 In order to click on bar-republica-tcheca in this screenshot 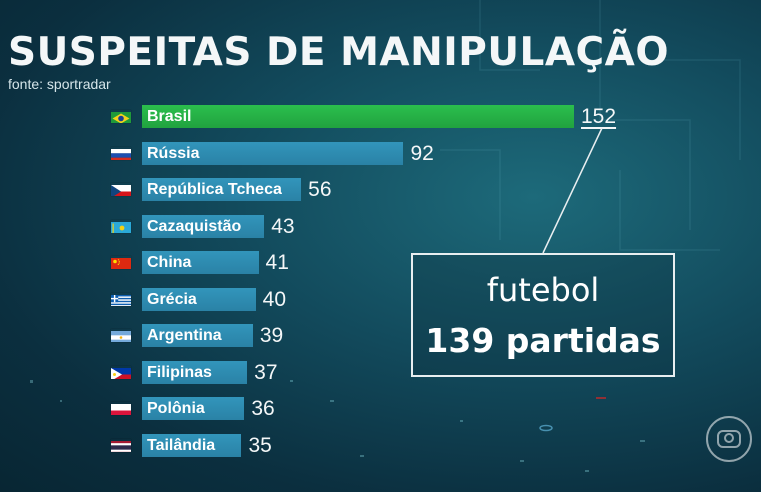, I will do `click(222, 189)`.